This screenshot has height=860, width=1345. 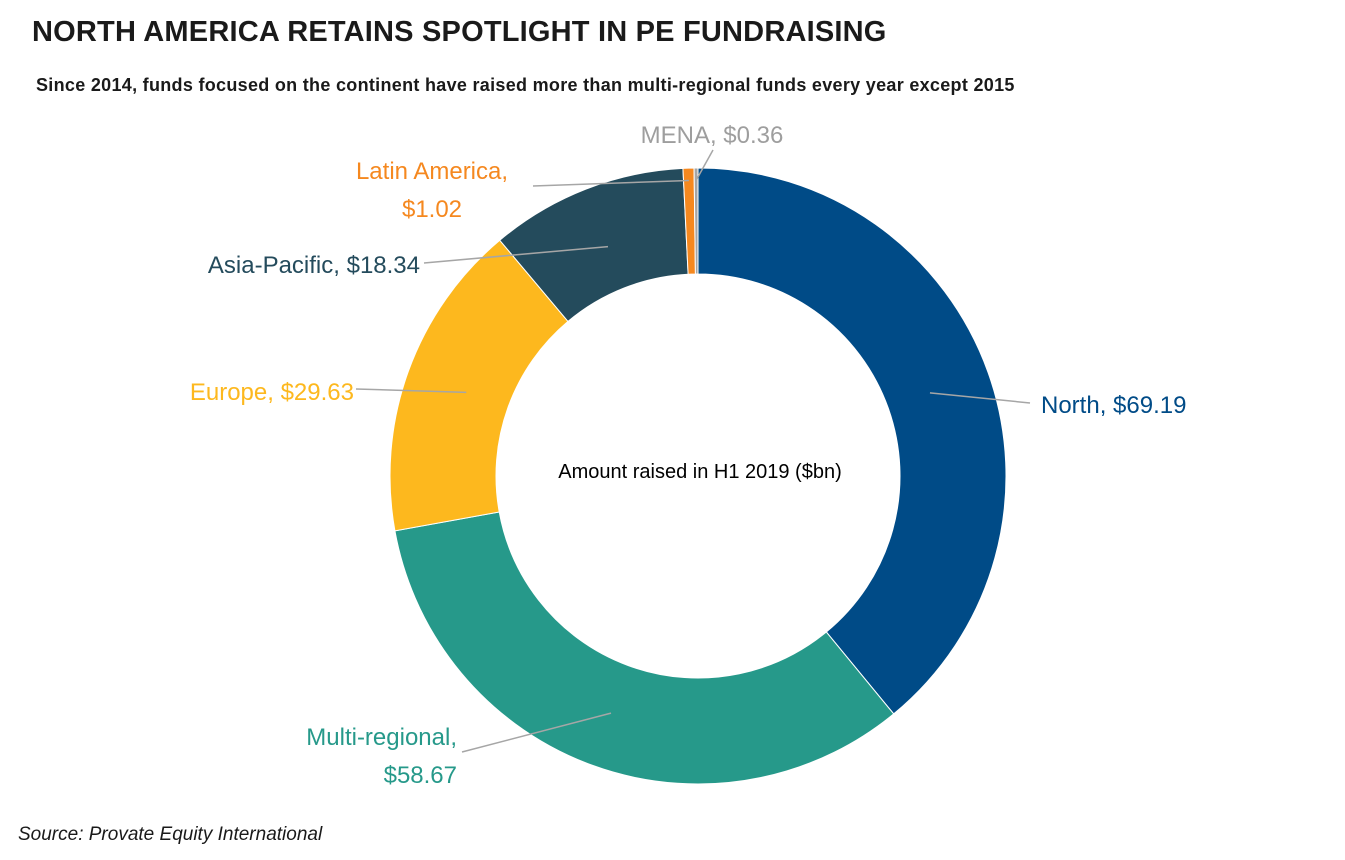 I want to click on leader-line-north, so click(x=980, y=398).